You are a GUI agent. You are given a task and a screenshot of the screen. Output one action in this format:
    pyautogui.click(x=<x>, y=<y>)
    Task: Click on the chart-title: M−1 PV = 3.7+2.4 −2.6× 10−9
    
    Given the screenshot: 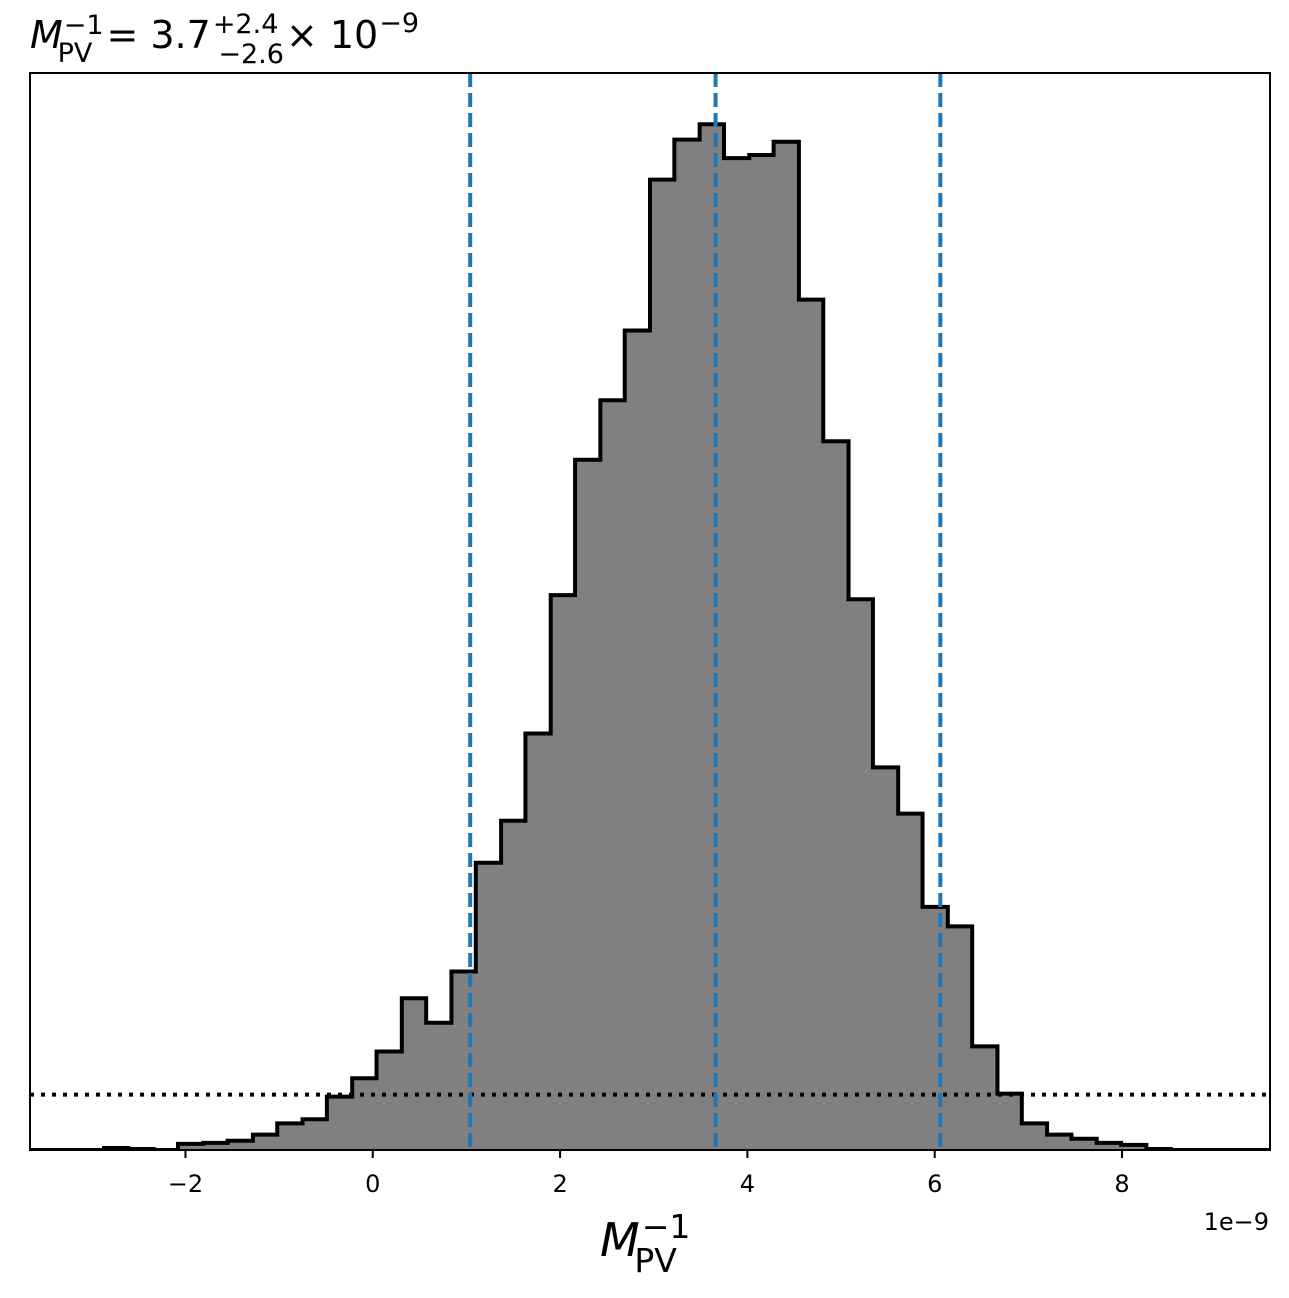 What is the action you would take?
    pyautogui.click(x=224, y=39)
    